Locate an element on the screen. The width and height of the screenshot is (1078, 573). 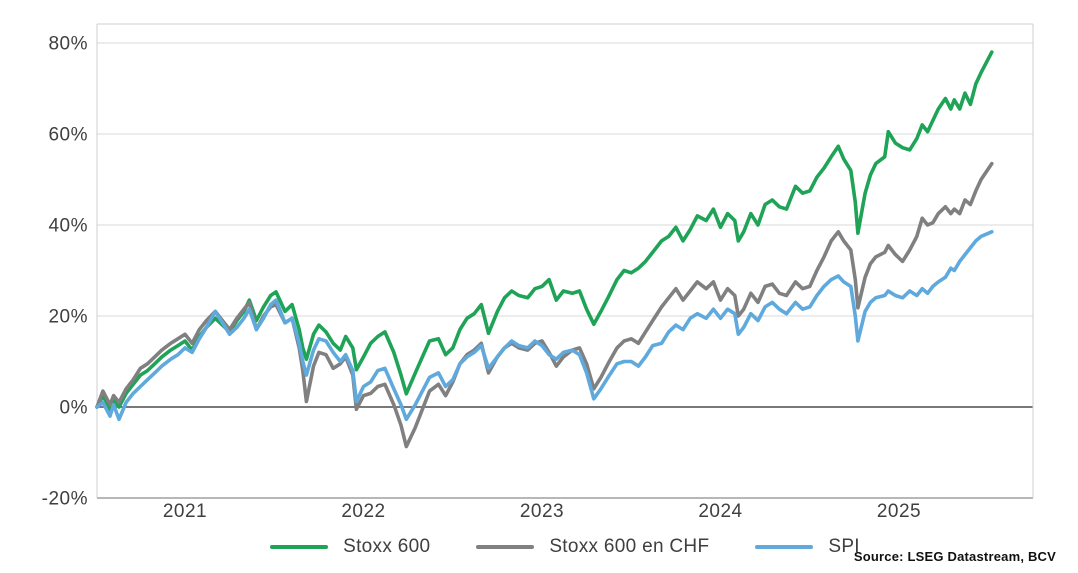
y-tick-label: 80% is located at coordinates (68, 44).